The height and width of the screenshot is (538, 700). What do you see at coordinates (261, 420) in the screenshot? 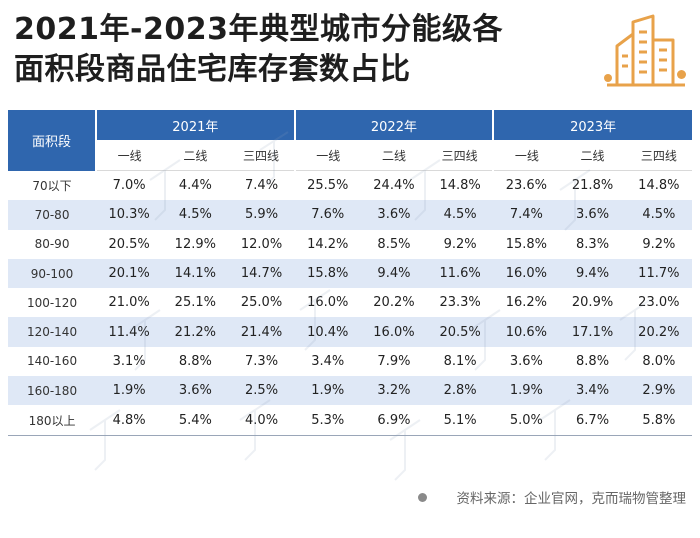
I see `value-cell: 4.0%` at bounding box center [261, 420].